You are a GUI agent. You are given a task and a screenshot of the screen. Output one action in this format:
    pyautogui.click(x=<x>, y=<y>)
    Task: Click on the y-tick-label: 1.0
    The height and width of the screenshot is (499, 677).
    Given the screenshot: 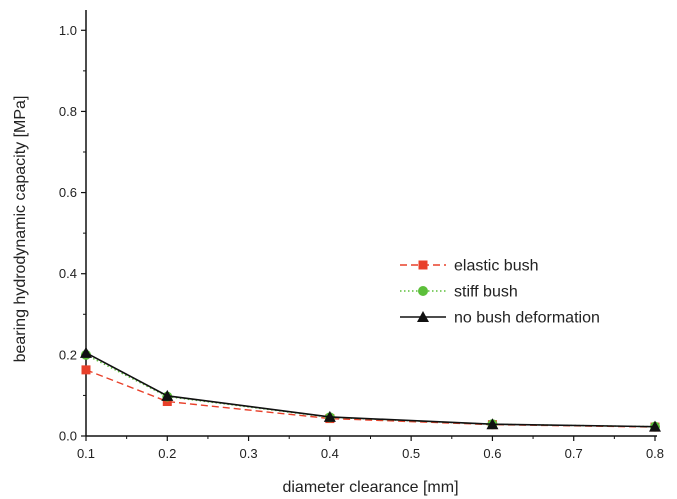 What is the action you would take?
    pyautogui.click(x=68, y=30)
    